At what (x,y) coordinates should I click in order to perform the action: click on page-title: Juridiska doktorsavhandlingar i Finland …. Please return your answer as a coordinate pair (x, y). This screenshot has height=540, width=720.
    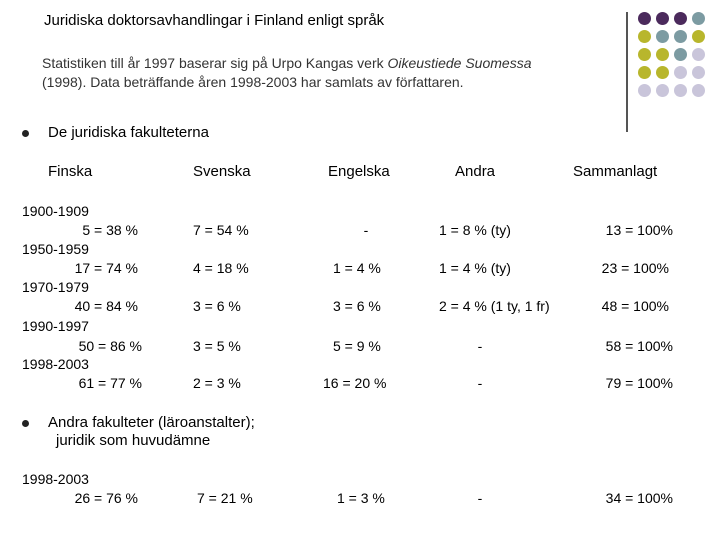
    Looking at the image, I should click on (214, 20).